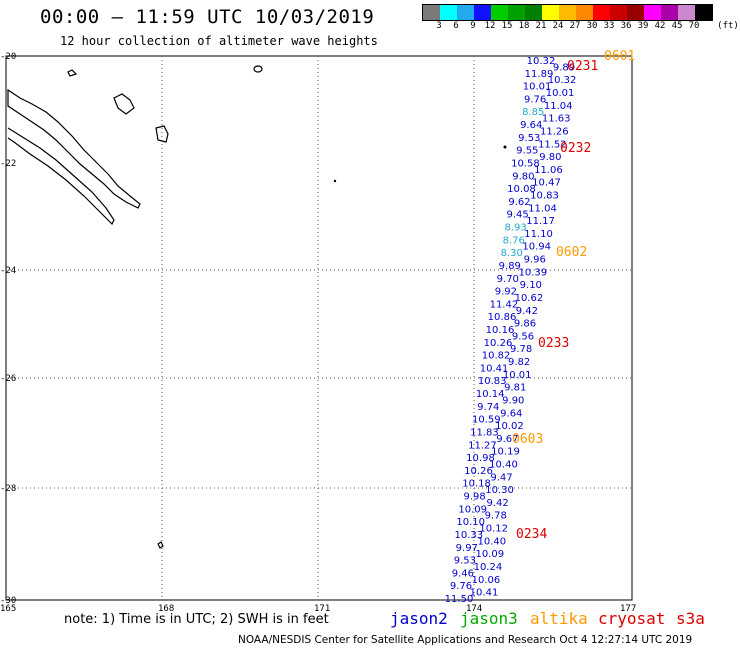 Image resolution: width=740 pixels, height=650 pixels. What do you see at coordinates (536, 247) in the screenshot?
I see `wave-height-value: 10.94` at bounding box center [536, 247].